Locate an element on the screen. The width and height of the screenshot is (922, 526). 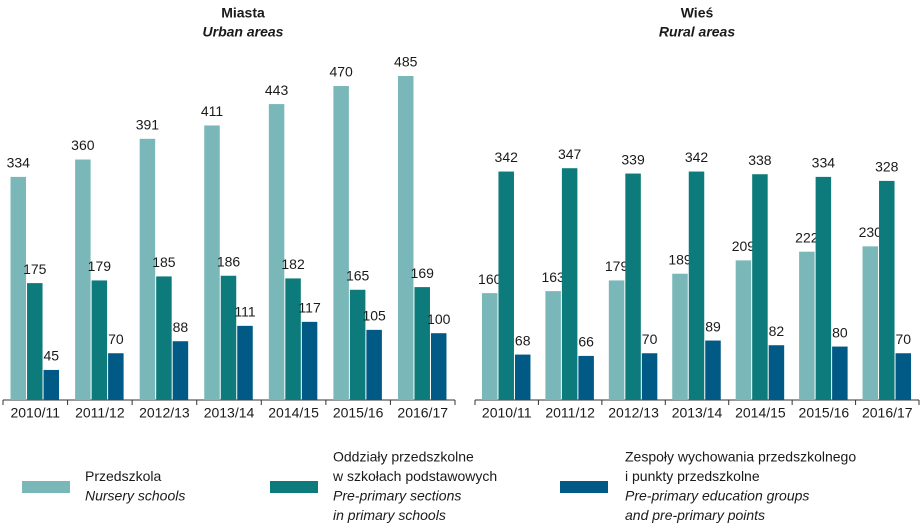
value-label: 68 is located at coordinates (523, 340).